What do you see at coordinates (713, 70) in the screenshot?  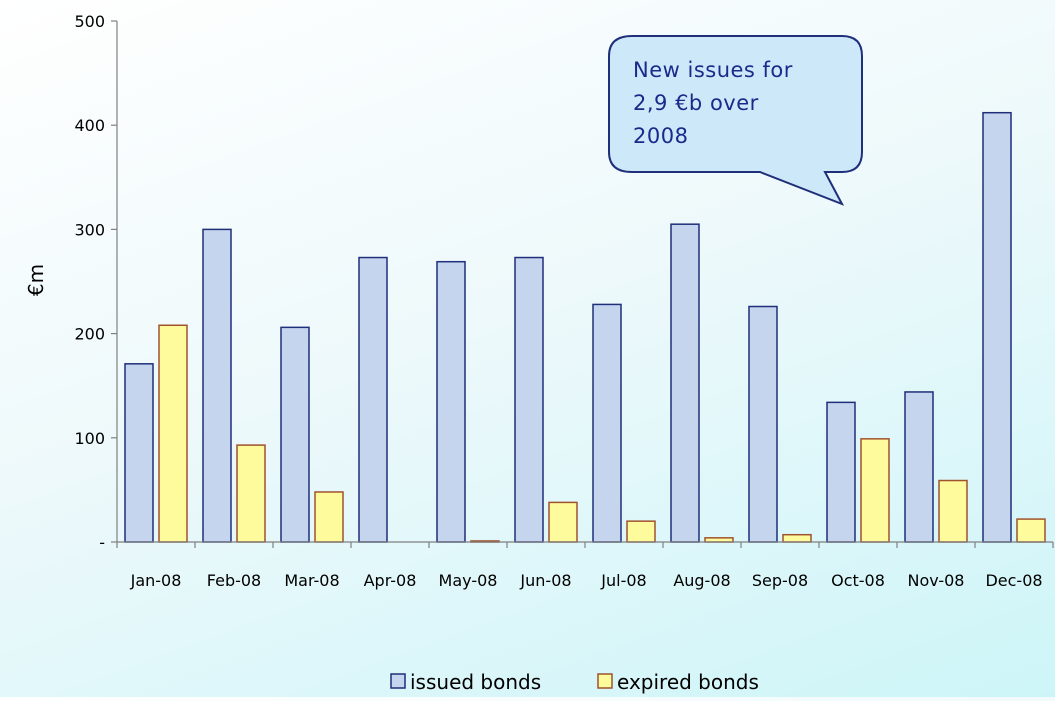 I see `callout-line-1: New issues for` at bounding box center [713, 70].